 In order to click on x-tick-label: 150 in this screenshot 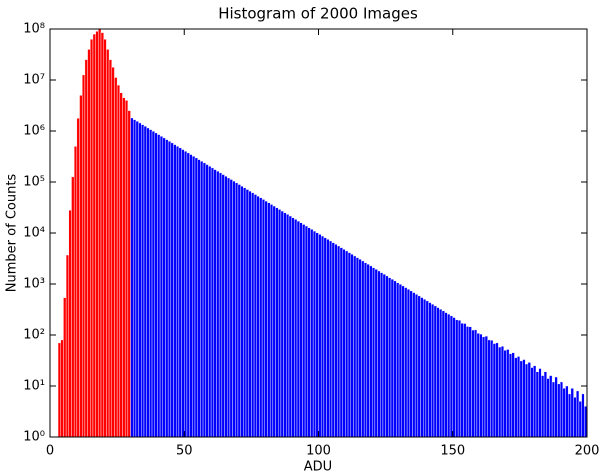, I will do `click(452, 451)`.